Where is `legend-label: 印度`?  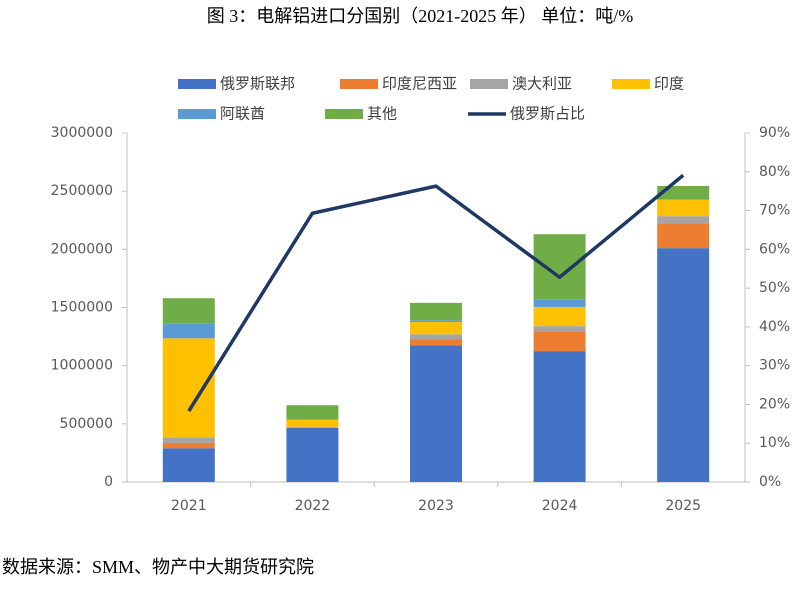
legend-label: 印度 is located at coordinates (669, 84).